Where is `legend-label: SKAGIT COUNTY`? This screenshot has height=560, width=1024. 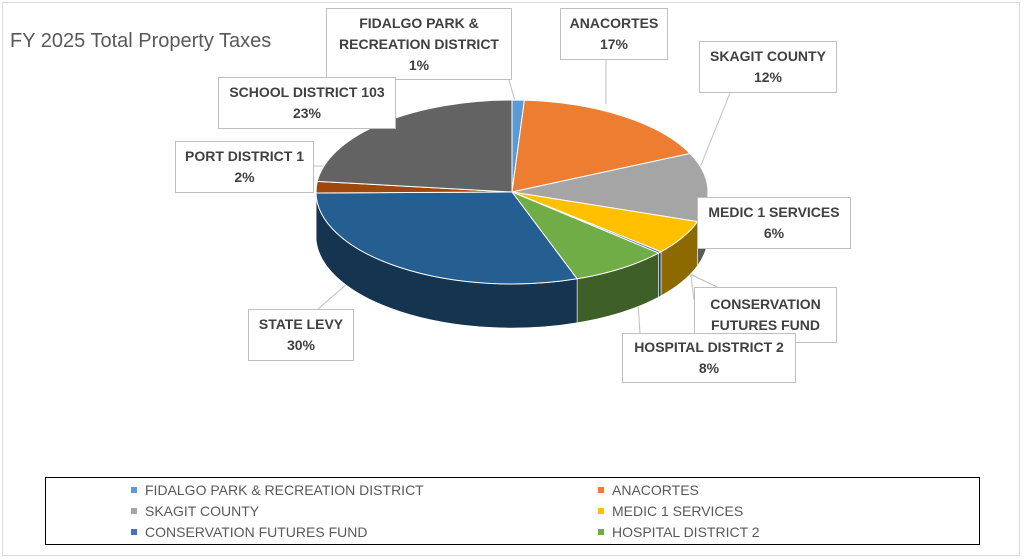 legend-label: SKAGIT COUNTY is located at coordinates (202, 511).